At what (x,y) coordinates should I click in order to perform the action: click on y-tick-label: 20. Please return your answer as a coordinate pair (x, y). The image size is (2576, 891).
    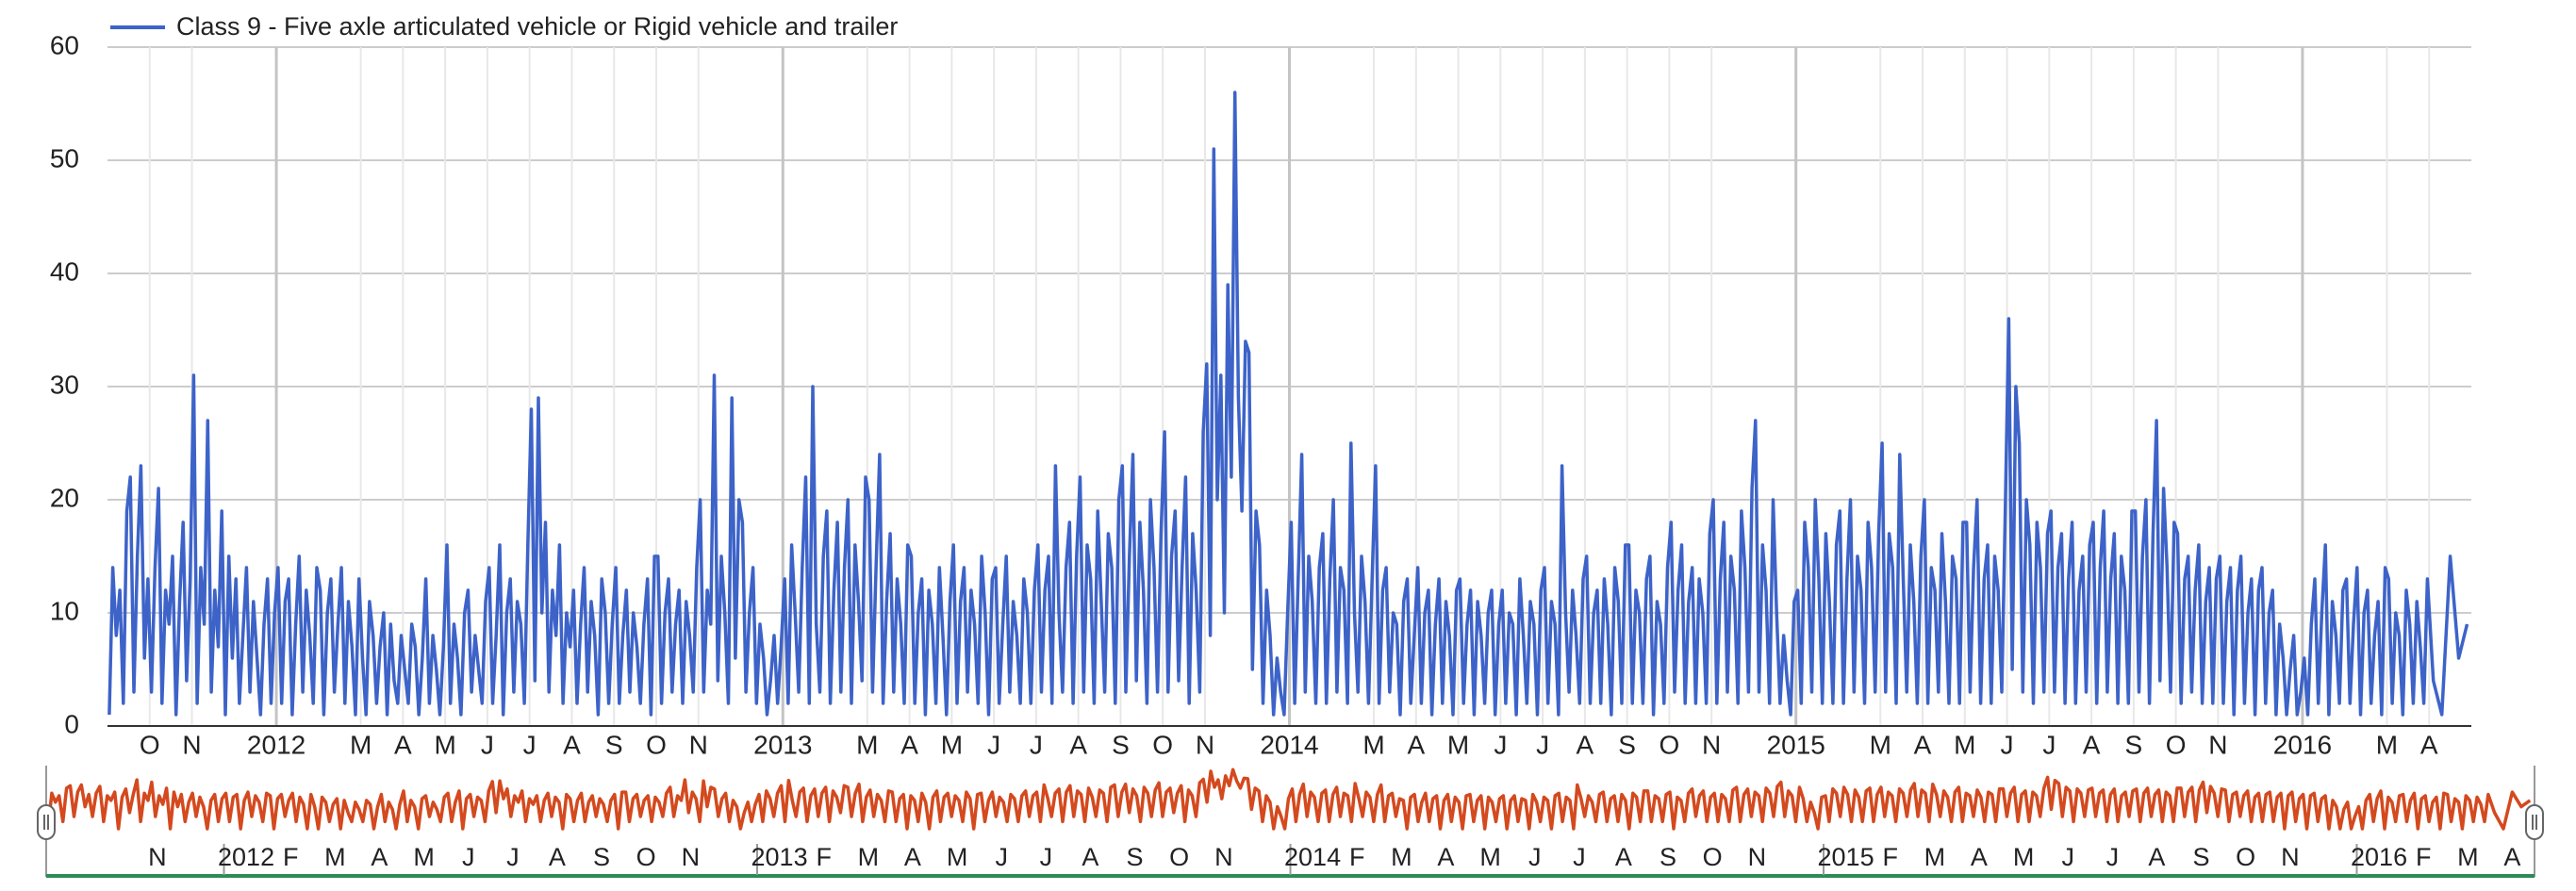
    Looking at the image, I should click on (64, 497).